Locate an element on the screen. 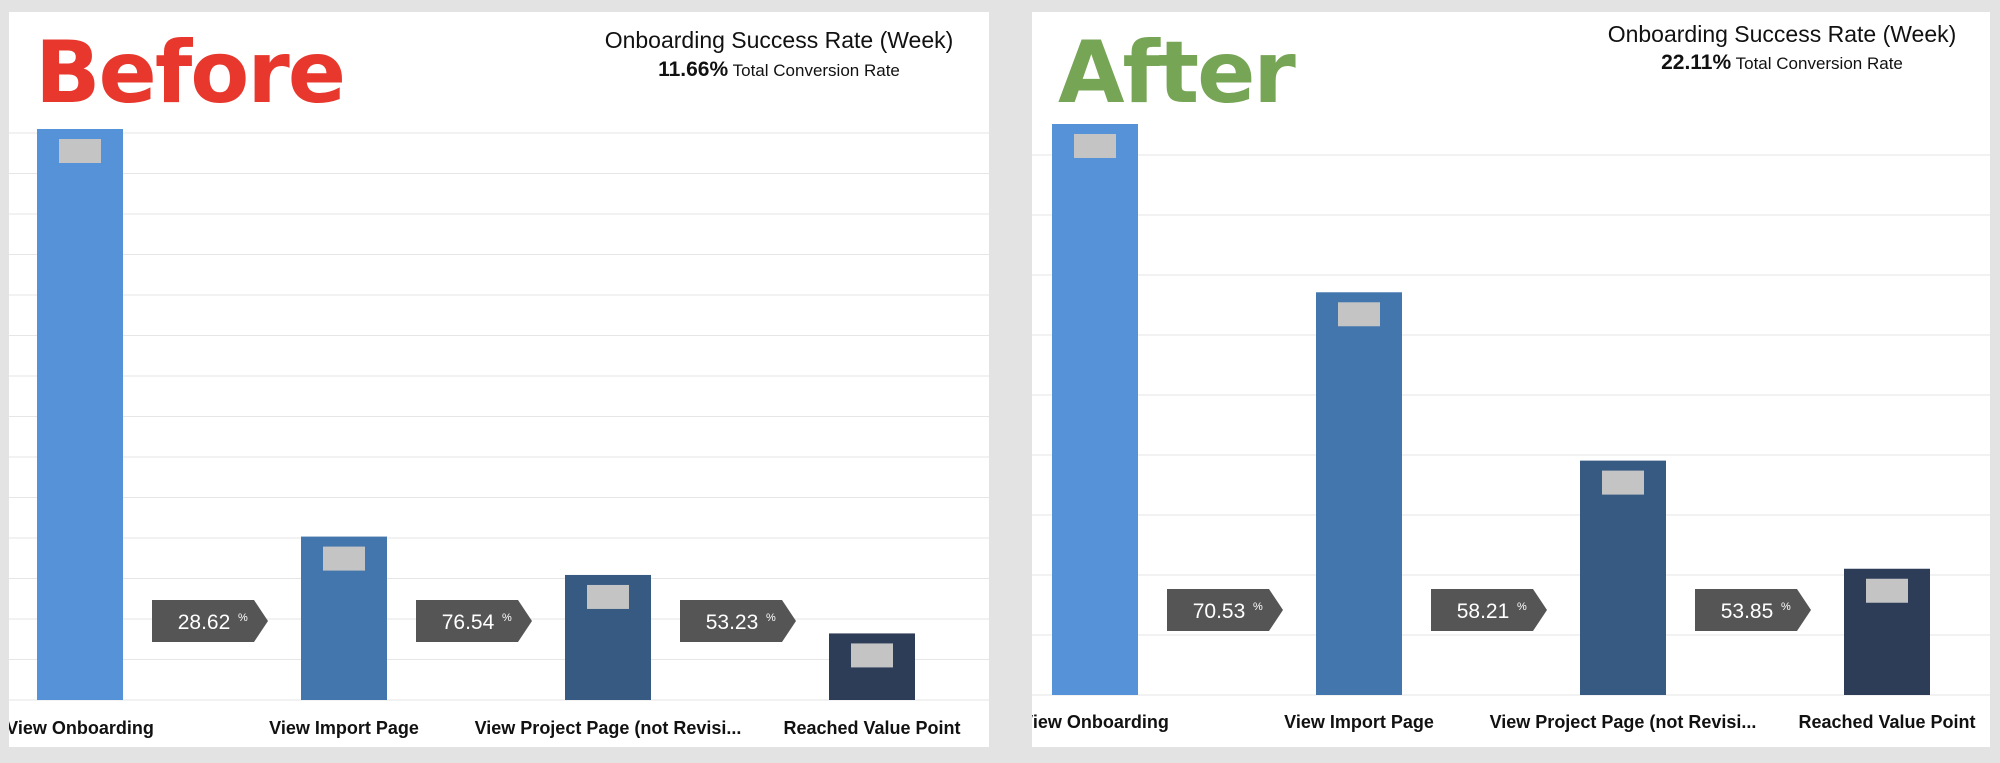  after-label: After is located at coordinates (1177, 73).